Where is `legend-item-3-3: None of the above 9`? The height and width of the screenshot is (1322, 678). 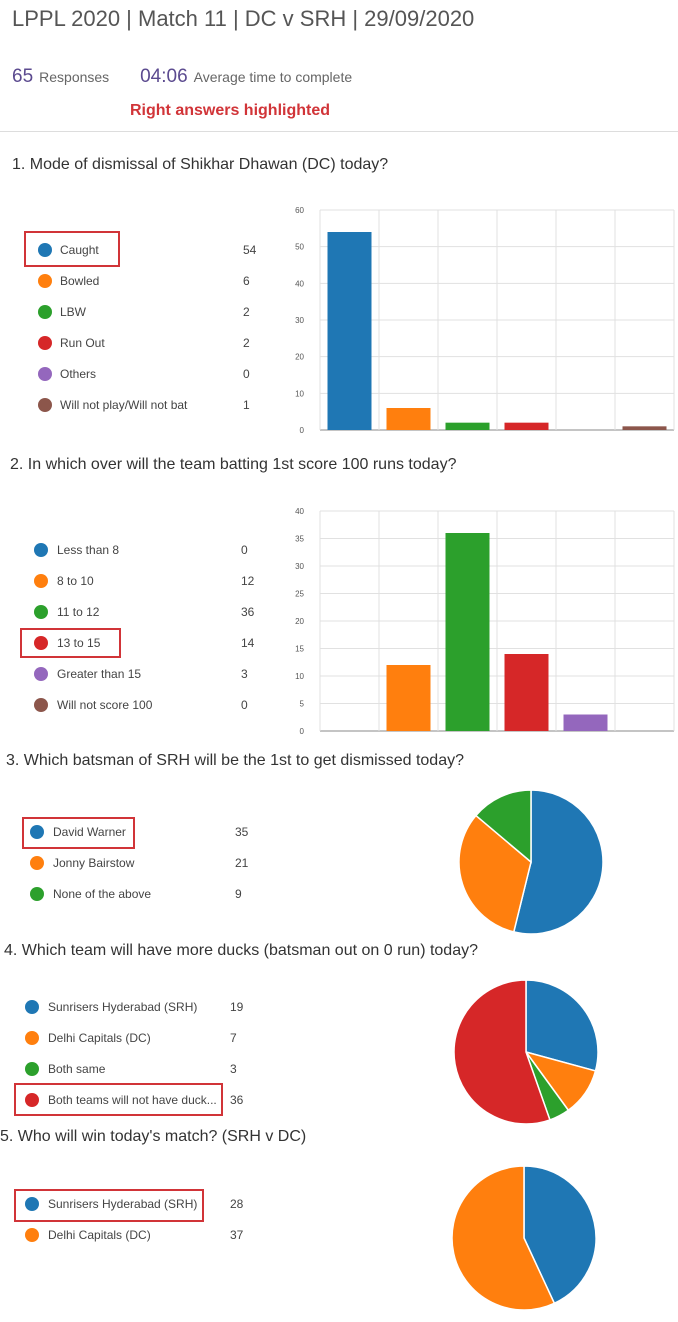 legend-item-3-3: None of the above 9 is located at coordinates (142, 894).